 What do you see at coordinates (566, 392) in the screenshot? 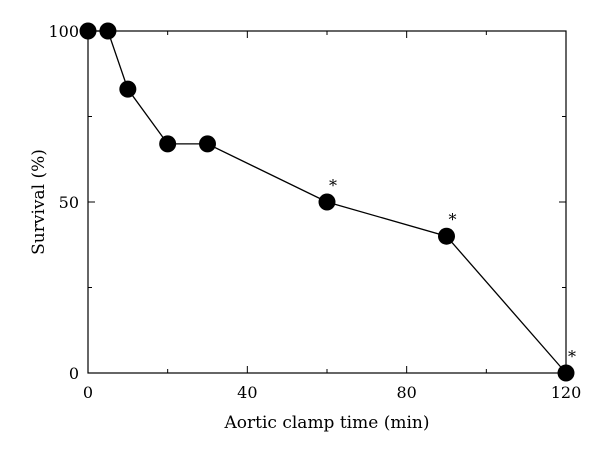
I see `x-tick-label-120: 120` at bounding box center [566, 392].